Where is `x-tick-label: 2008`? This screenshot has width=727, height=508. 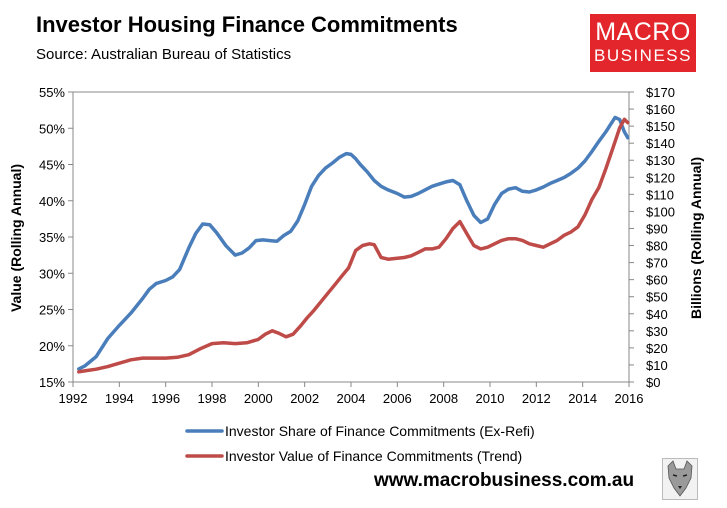 x-tick-label: 2008 is located at coordinates (443, 398).